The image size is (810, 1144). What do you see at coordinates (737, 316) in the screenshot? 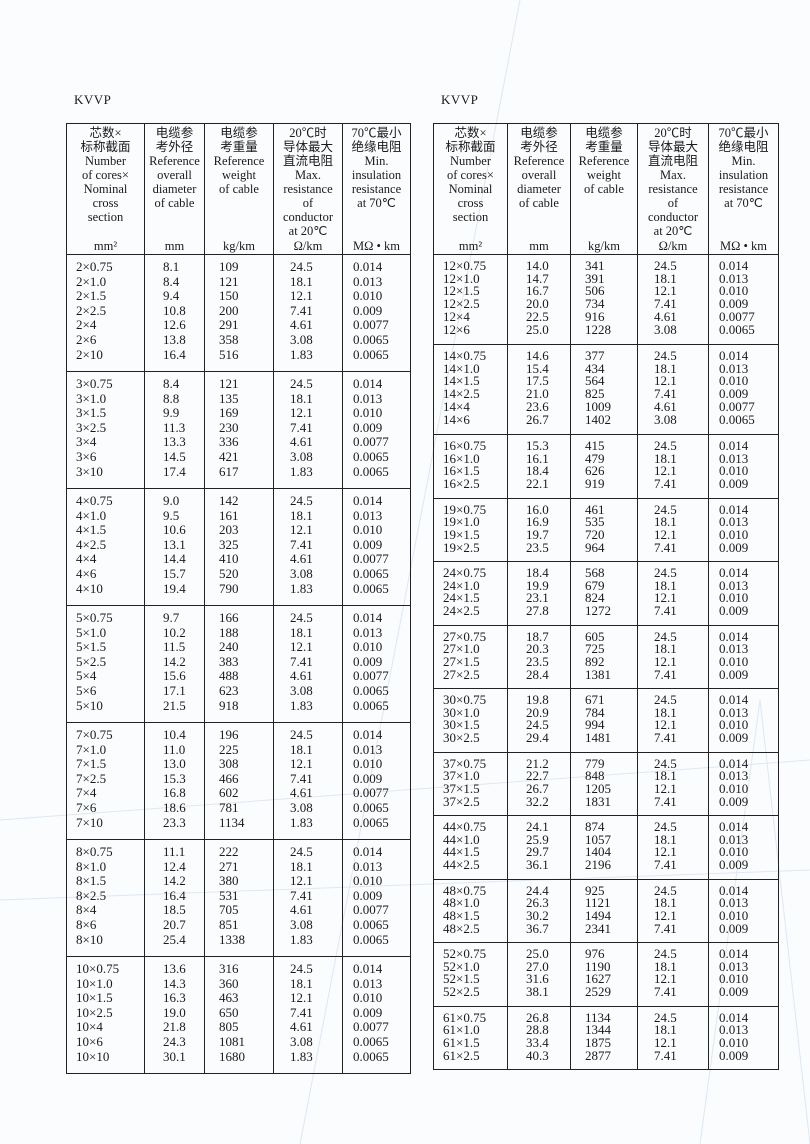
I see `cell-value: 0.0077` at bounding box center [737, 316].